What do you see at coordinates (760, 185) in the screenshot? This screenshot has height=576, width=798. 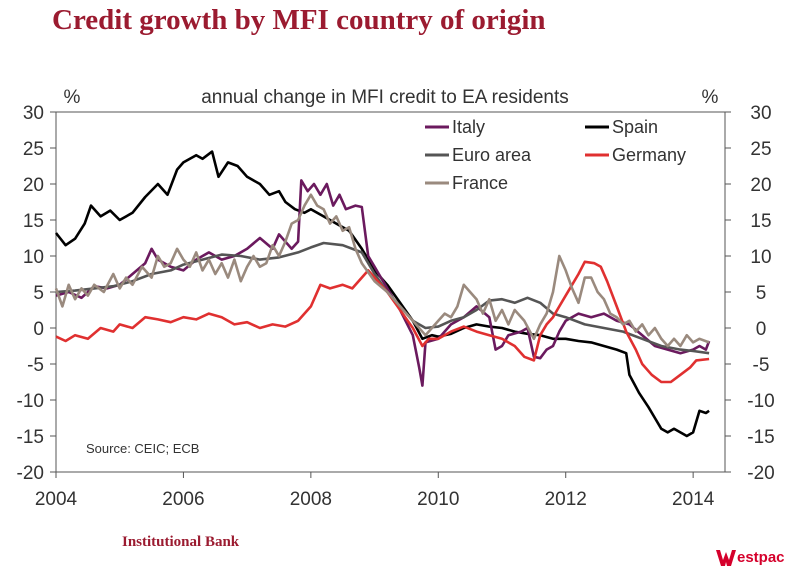 I see `y-tick-label-right: 20` at bounding box center [760, 185].